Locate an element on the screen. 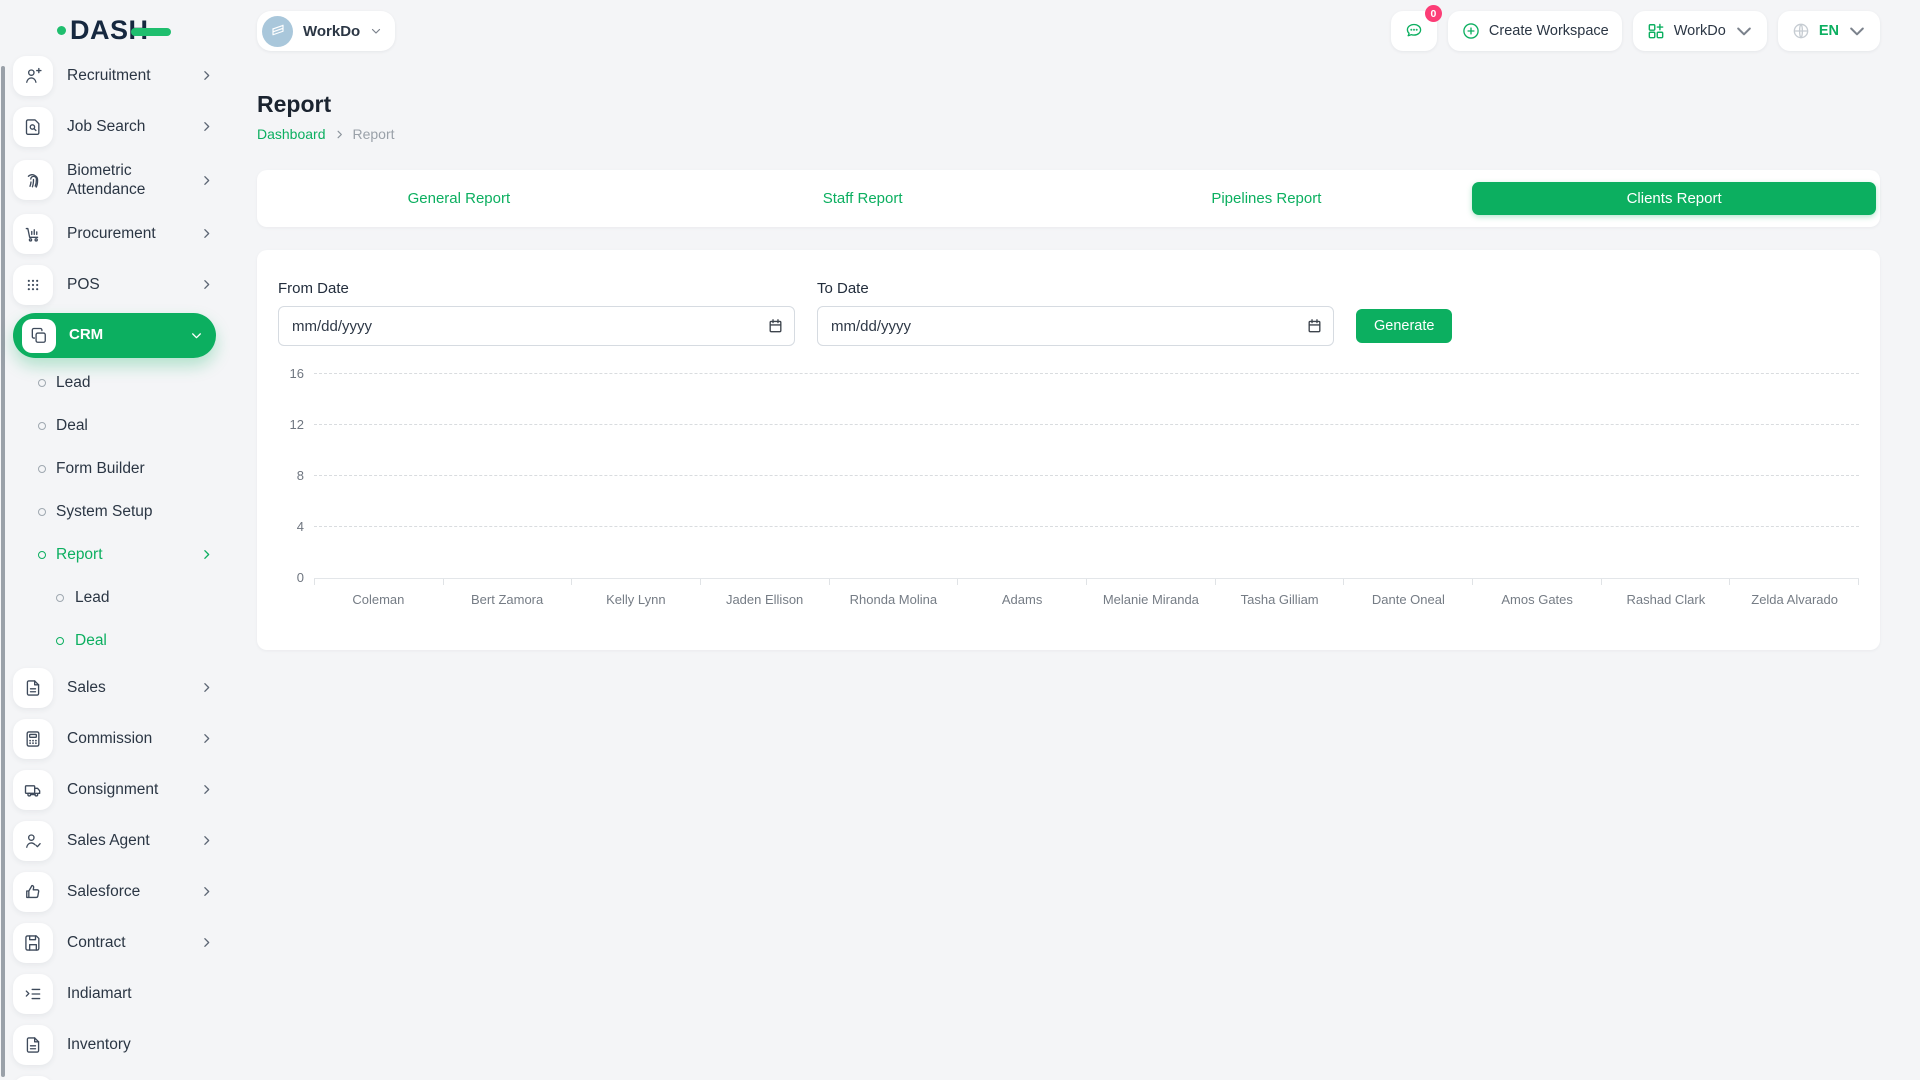  create-workspace-label: Create Workspace is located at coordinates (1548, 31).